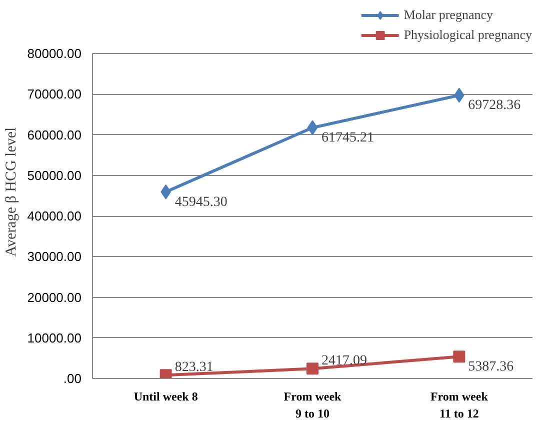  What do you see at coordinates (54, 175) in the screenshot?
I see `y-tick-label: 50000.00` at bounding box center [54, 175].